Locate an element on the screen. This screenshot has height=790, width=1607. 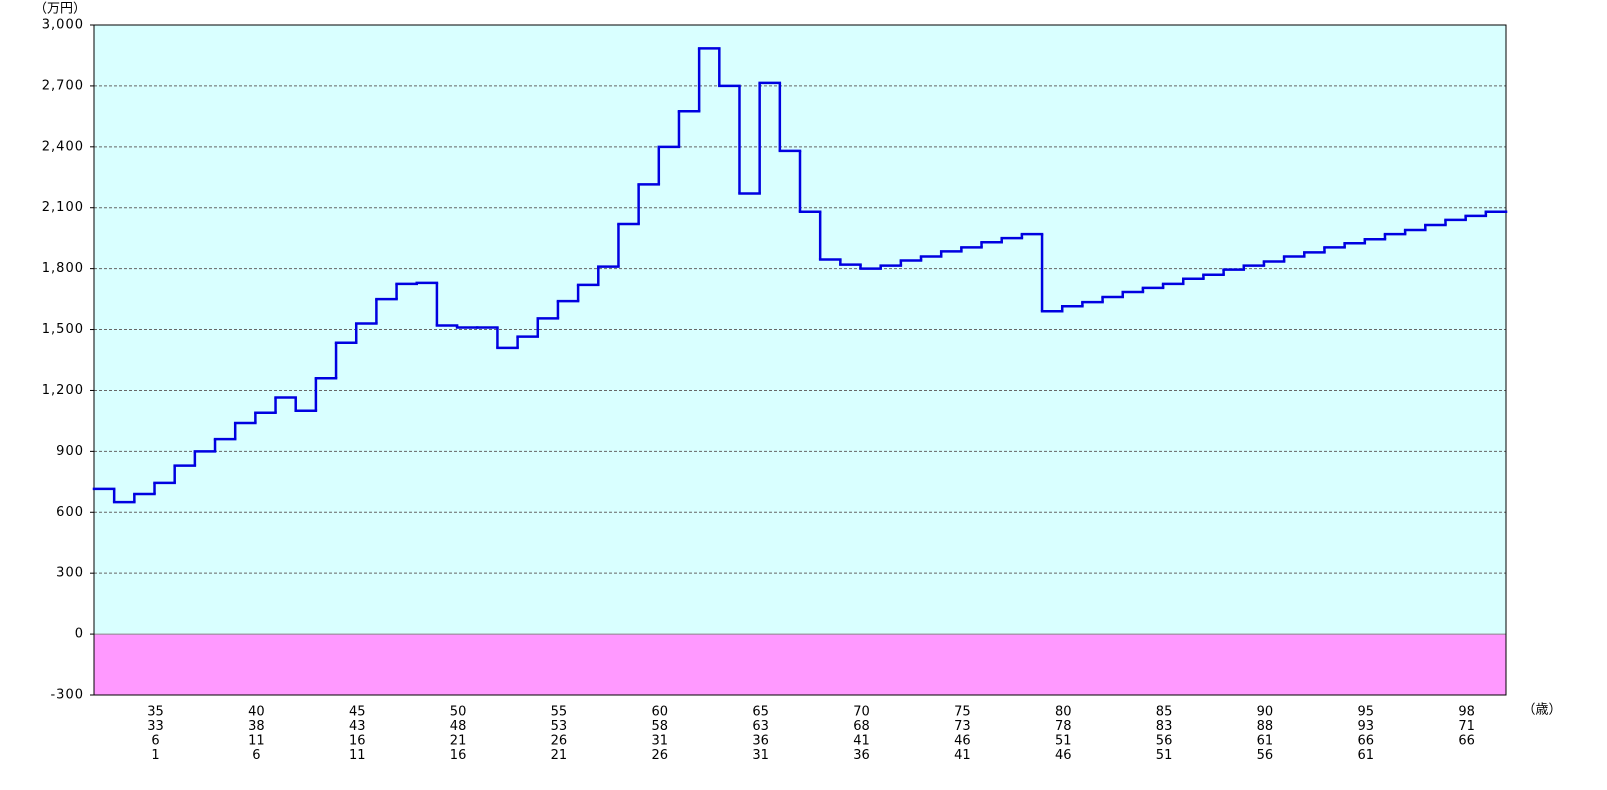
x-tick-label: 88 is located at coordinates (1265, 726).